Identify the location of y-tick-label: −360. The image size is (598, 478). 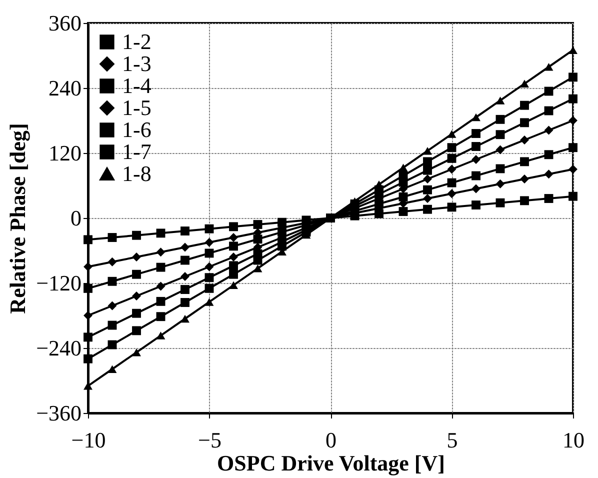
(59, 413).